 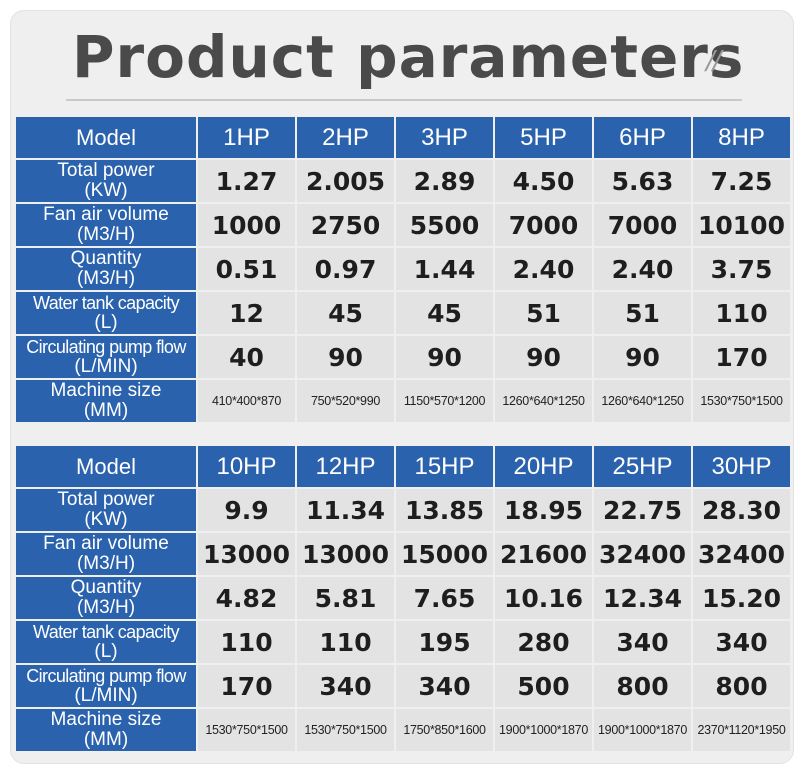 What do you see at coordinates (246, 686) in the screenshot?
I see `value-cell: 170` at bounding box center [246, 686].